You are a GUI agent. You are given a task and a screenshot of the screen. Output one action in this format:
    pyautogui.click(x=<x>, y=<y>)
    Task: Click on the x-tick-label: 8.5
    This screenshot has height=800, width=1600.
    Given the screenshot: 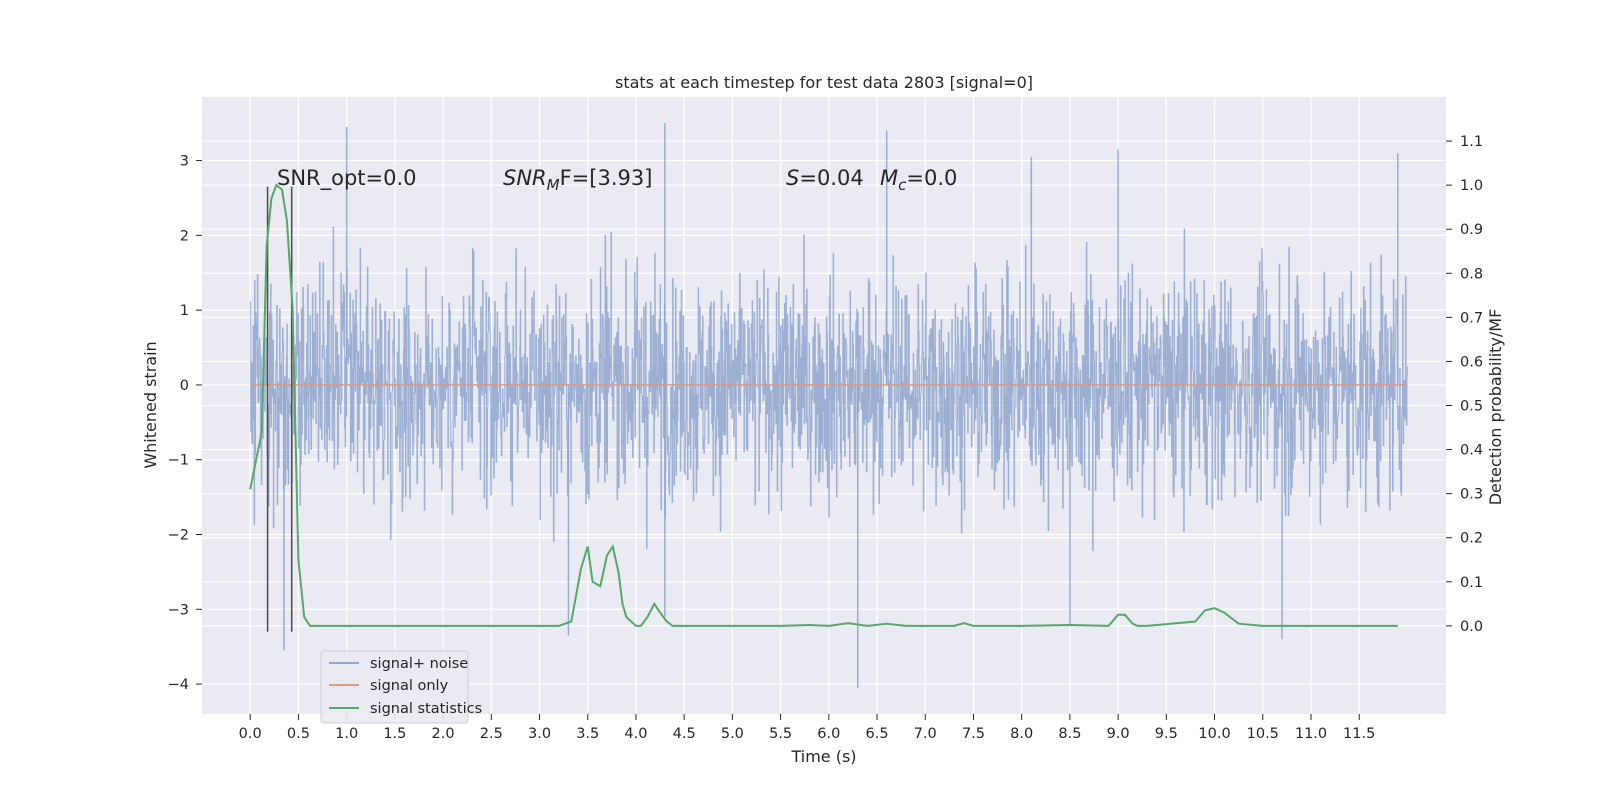 What is the action you would take?
    pyautogui.click(x=1069, y=734)
    